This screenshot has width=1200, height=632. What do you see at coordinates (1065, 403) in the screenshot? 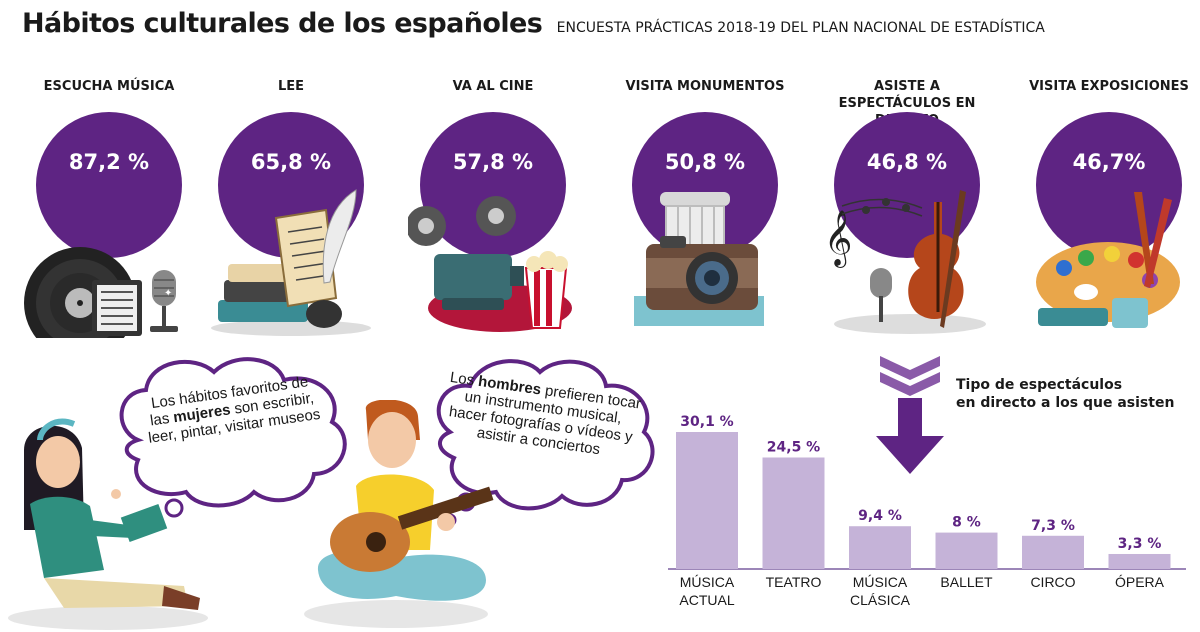
I see `chart-title-line-2: en directo a los que asisten` at bounding box center [1065, 403].